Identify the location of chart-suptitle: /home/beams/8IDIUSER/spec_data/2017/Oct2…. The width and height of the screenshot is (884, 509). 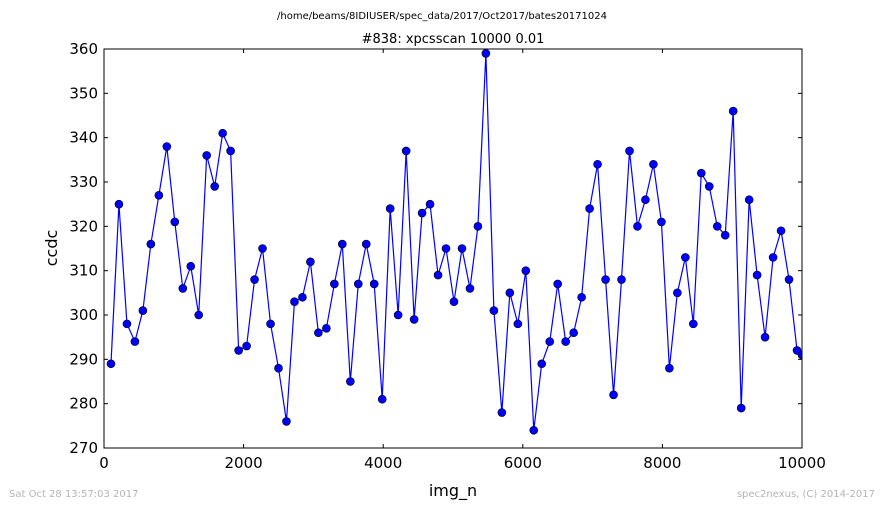
(442, 16).